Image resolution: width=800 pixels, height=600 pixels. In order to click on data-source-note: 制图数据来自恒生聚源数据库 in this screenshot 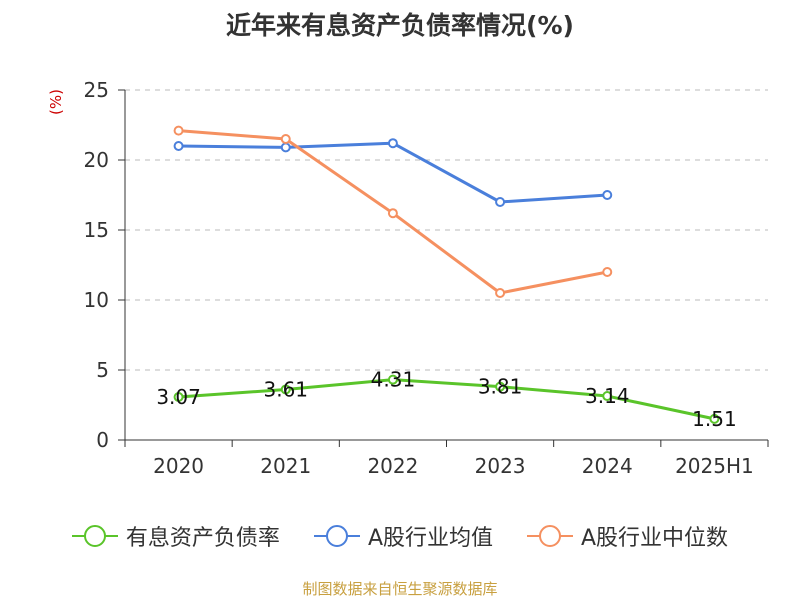, I will do `click(400, 589)`.